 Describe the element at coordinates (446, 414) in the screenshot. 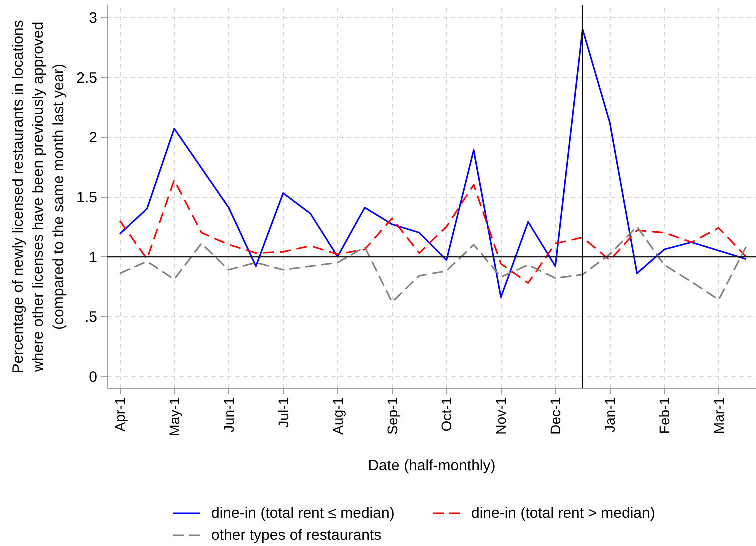

I see `x-tick-label: Oct-1` at that location.